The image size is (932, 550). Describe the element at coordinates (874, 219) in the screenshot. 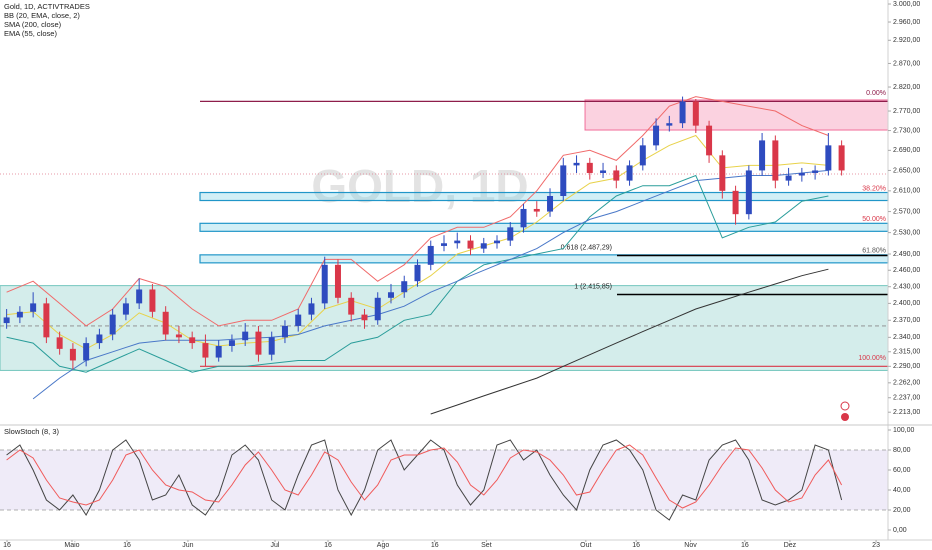

I see `fib-label: 50.00%` at that location.